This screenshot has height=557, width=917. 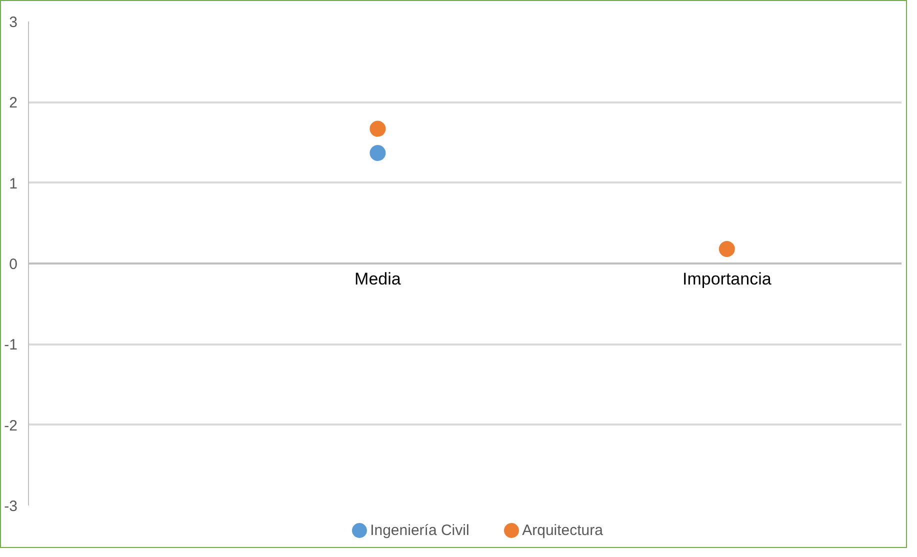 What do you see at coordinates (11, 345) in the screenshot?
I see `y-tick-label: -1` at bounding box center [11, 345].